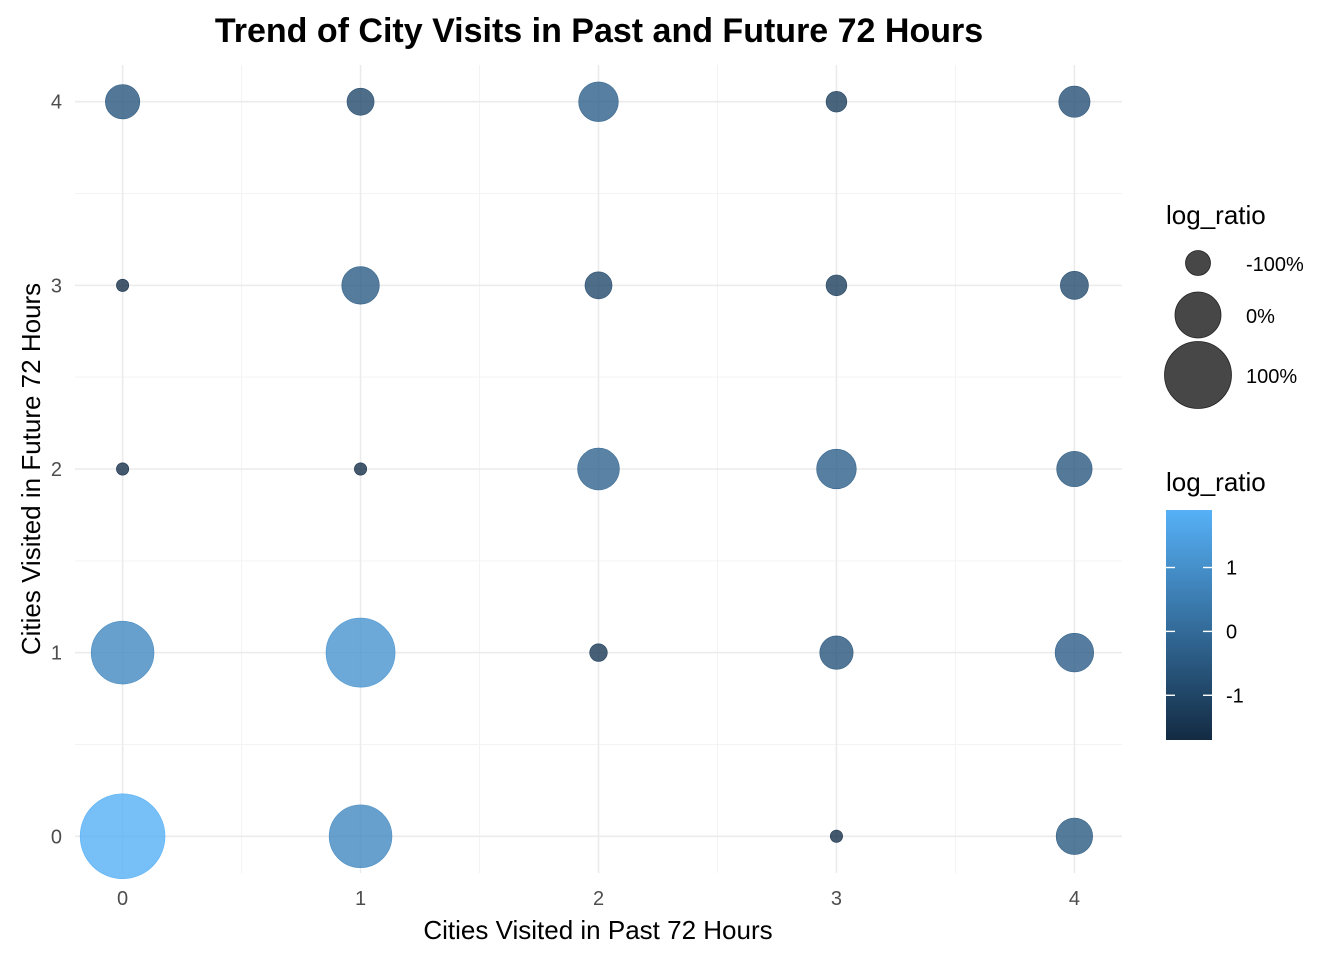 This screenshot has height=960, width=1344. What do you see at coordinates (1260, 317) in the screenshot?
I see `size-legend-label: 0%` at bounding box center [1260, 317].